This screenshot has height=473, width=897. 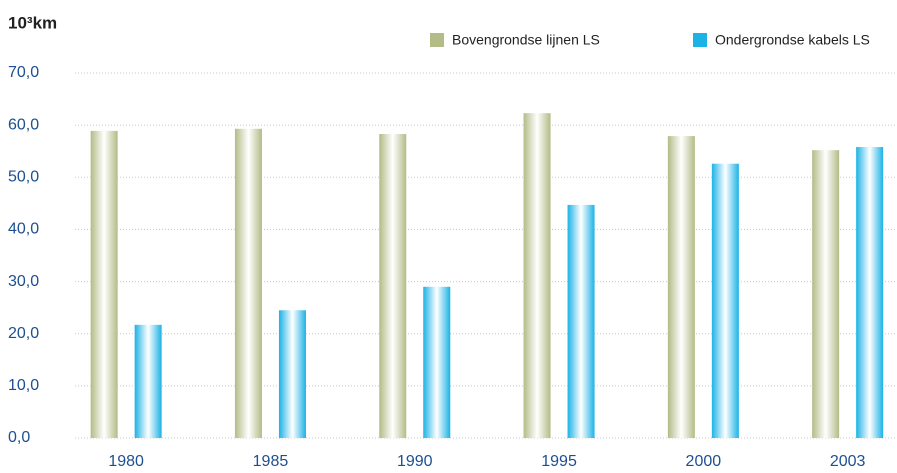 What do you see at coordinates (526, 40) in the screenshot?
I see `legend-label: Bovengrondse lijnen LS` at bounding box center [526, 40].